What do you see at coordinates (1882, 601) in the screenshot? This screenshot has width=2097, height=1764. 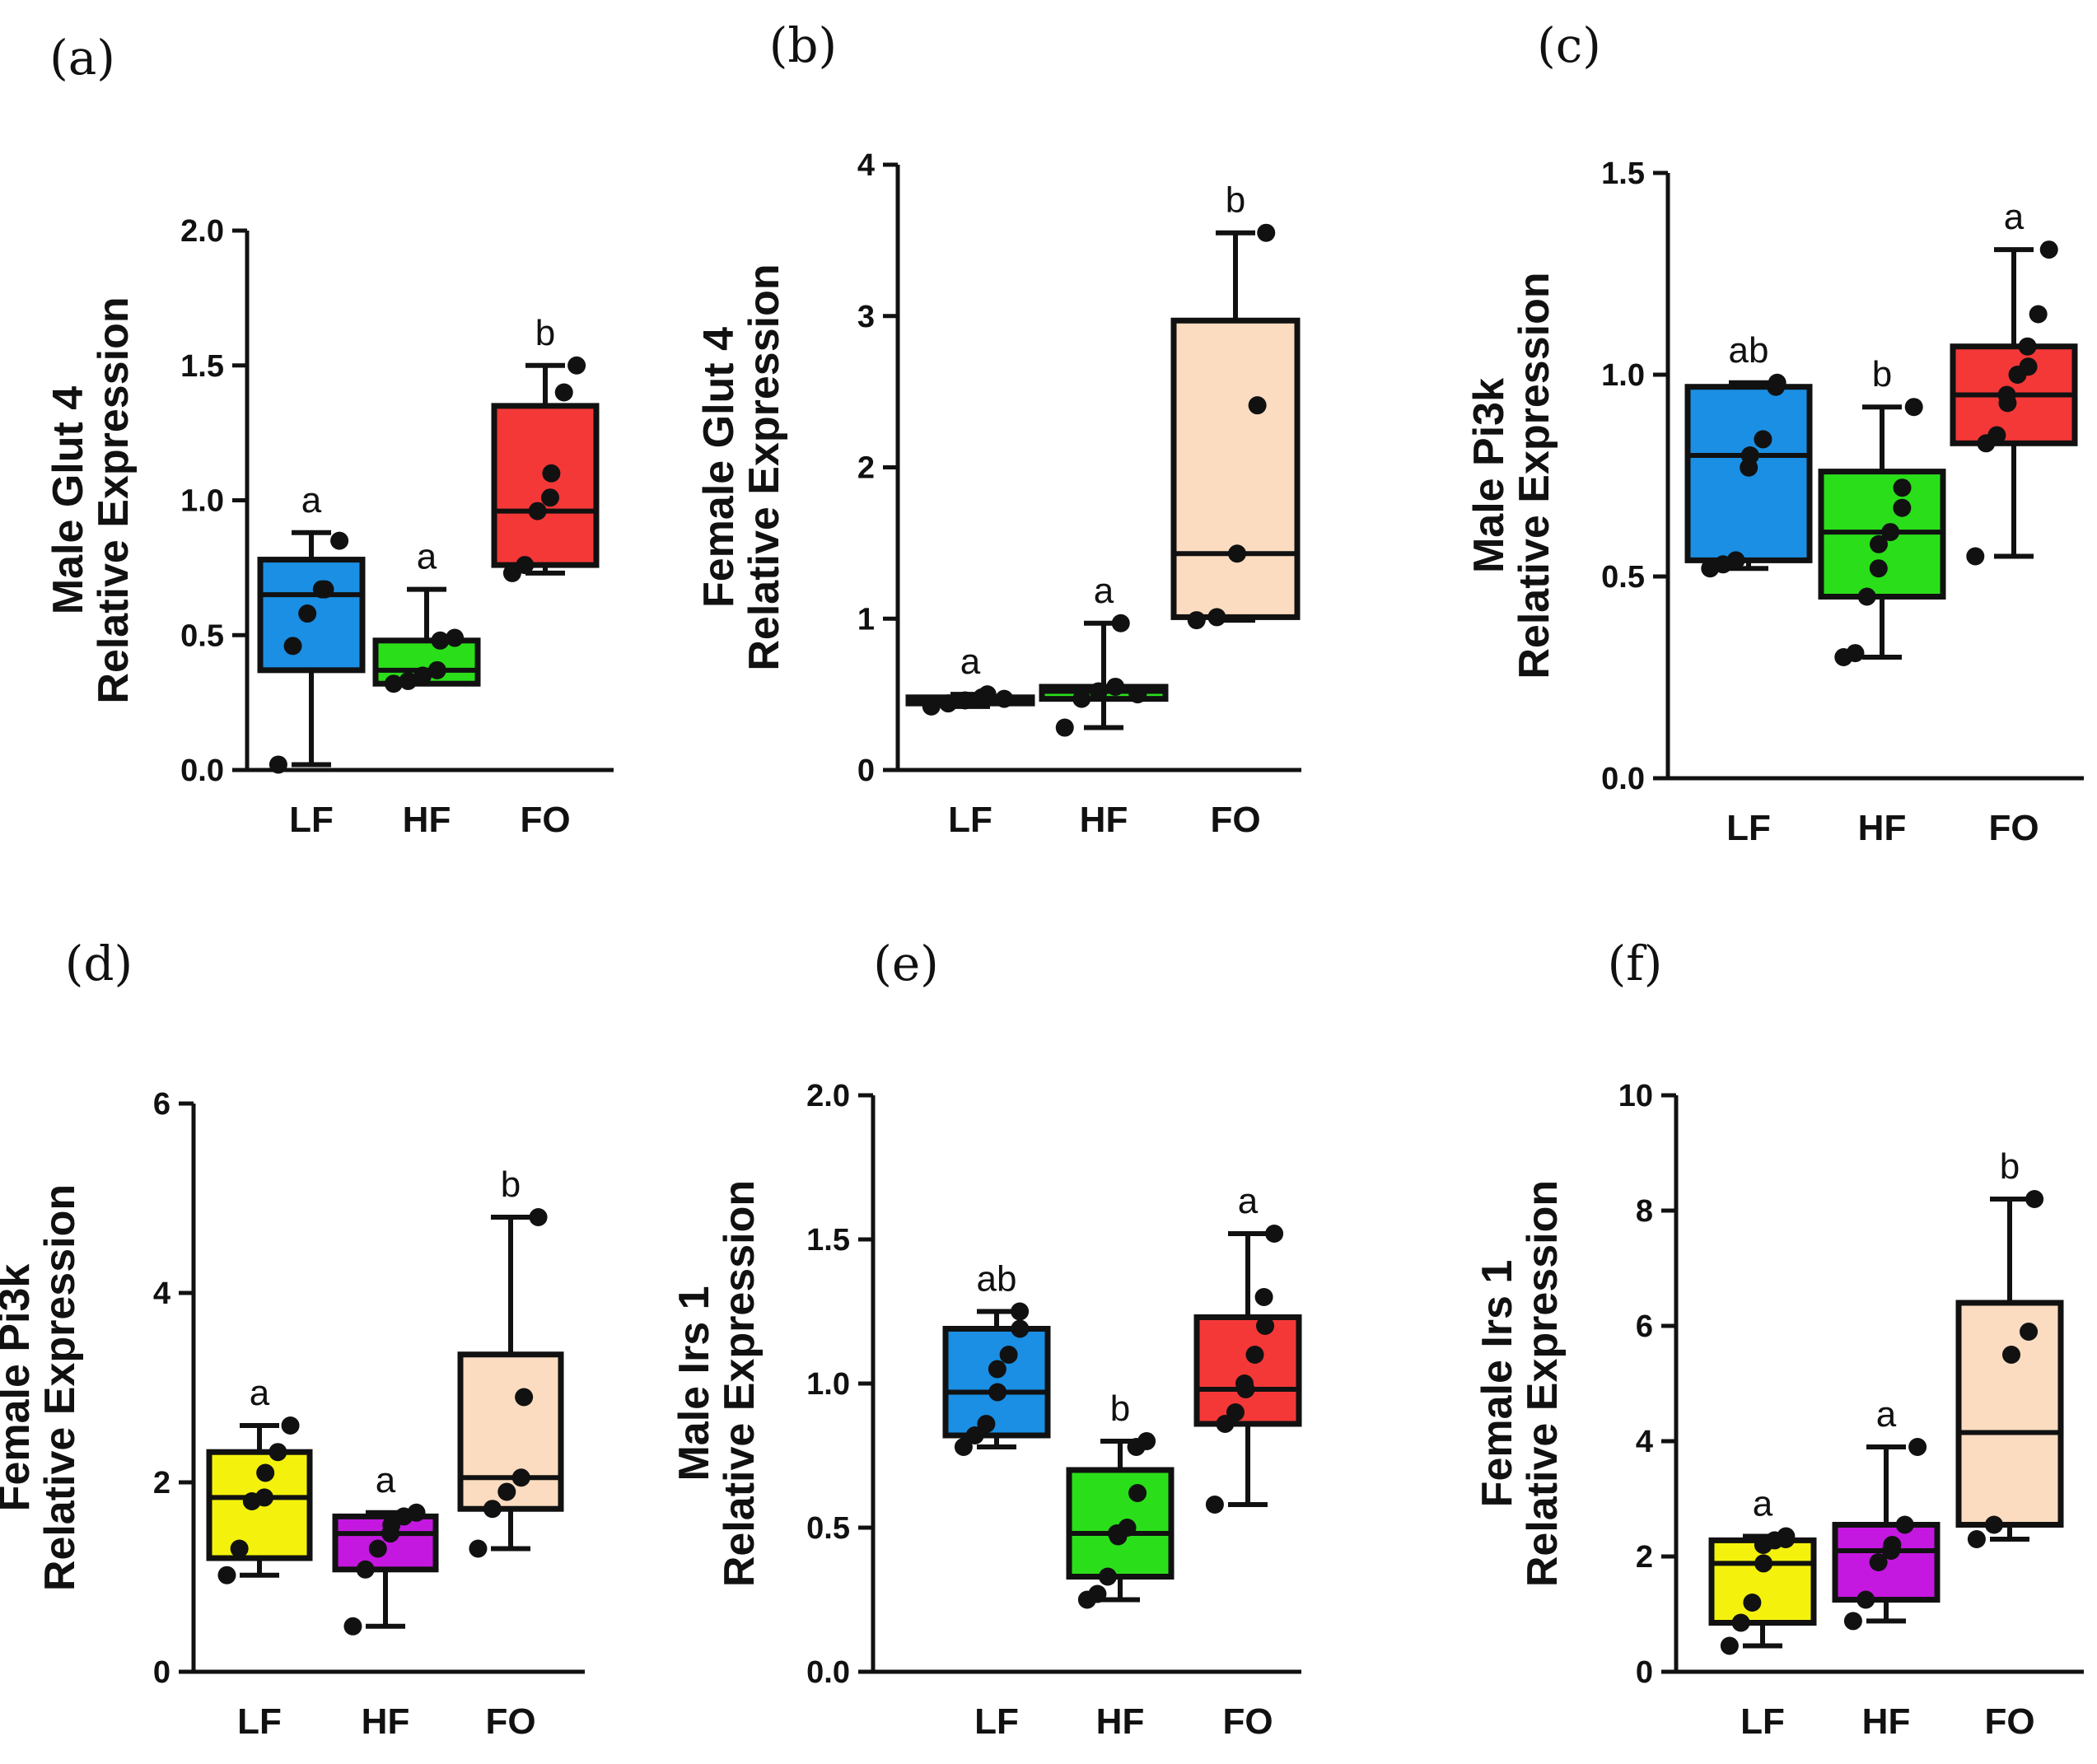 I see `box-group-hf: b HF` at bounding box center [1882, 601].